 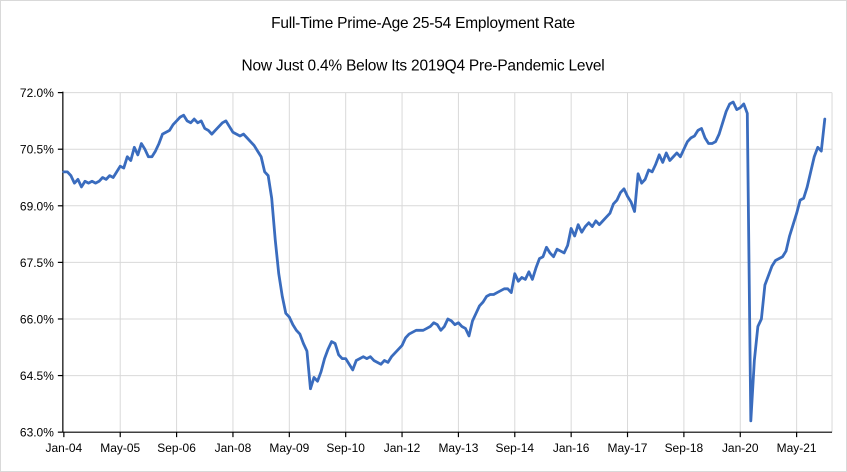 I want to click on x-tick-label: Sep-14, so click(x=514, y=448).